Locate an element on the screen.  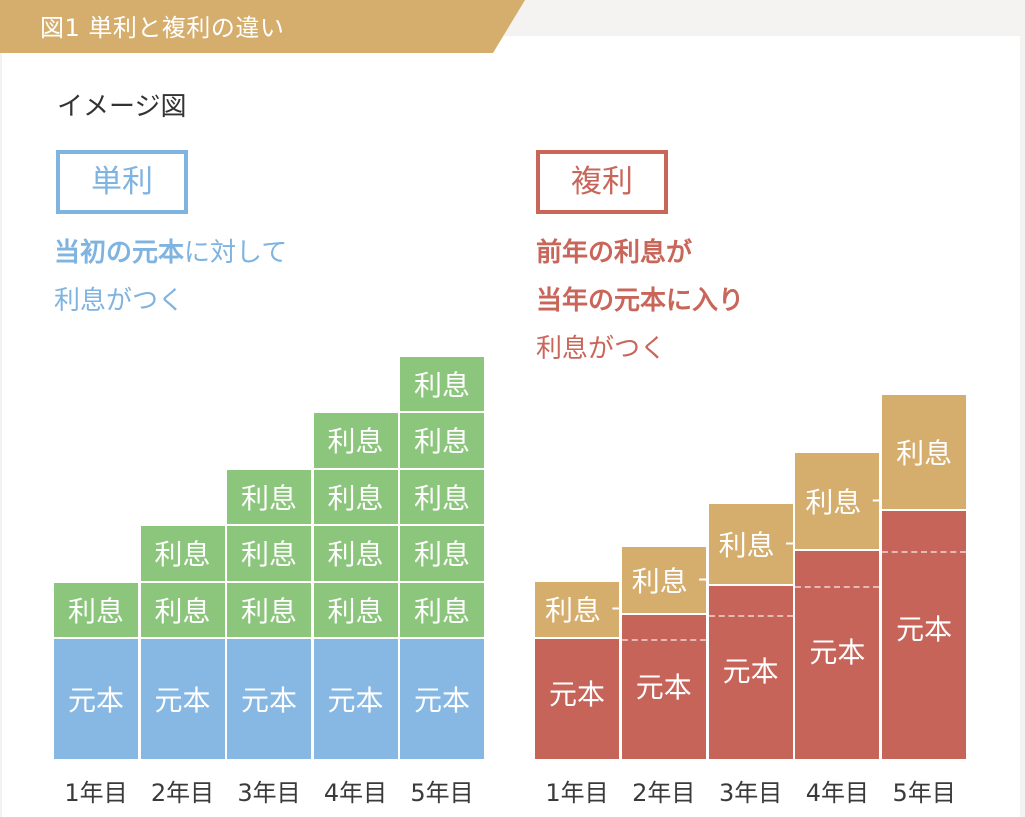
simple-interest-block-3-3: 利息 is located at coordinates (269, 496).